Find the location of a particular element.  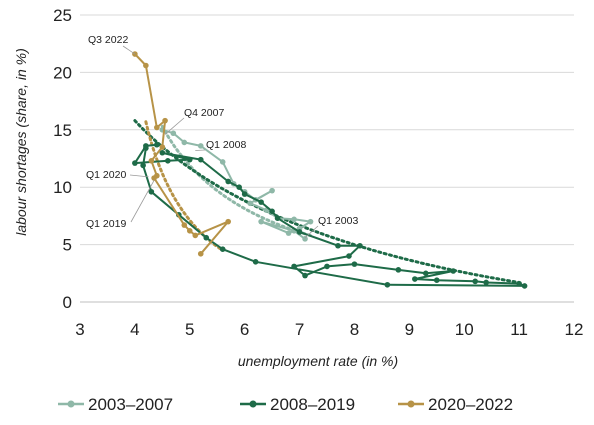

x-tick-label: 5 is located at coordinates (189, 329).